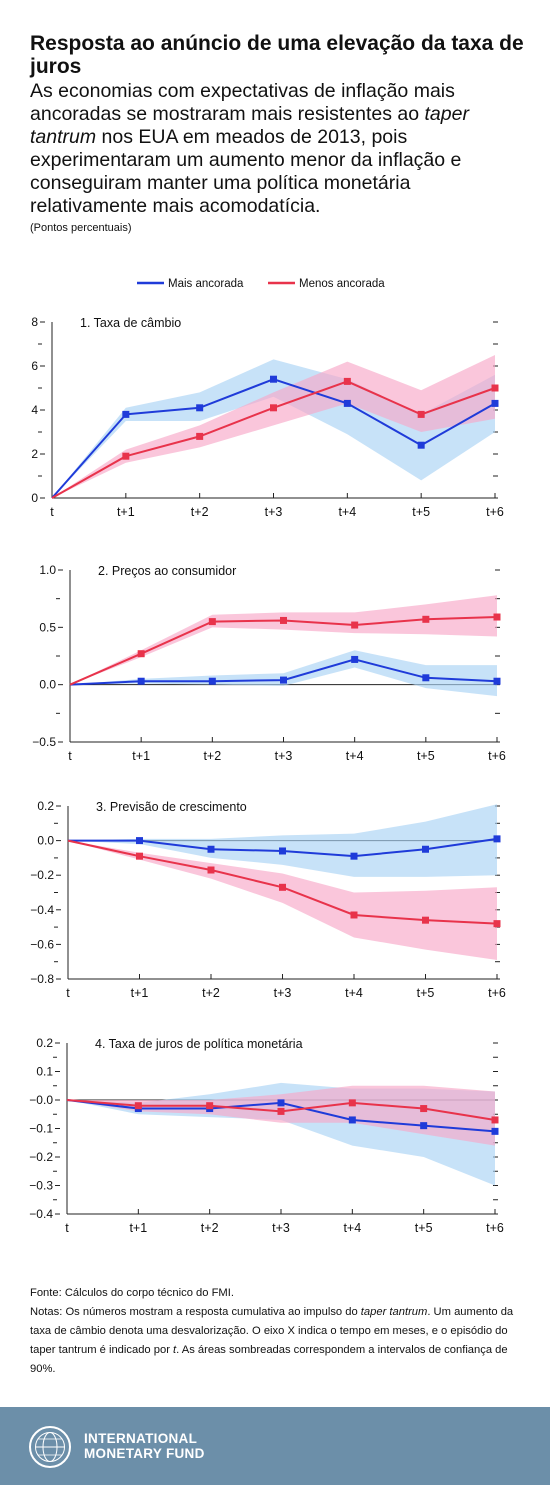 The height and width of the screenshot is (1485, 550). Describe the element at coordinates (175, 1350) in the screenshot. I see `notes-emphasis-t: t` at that location.